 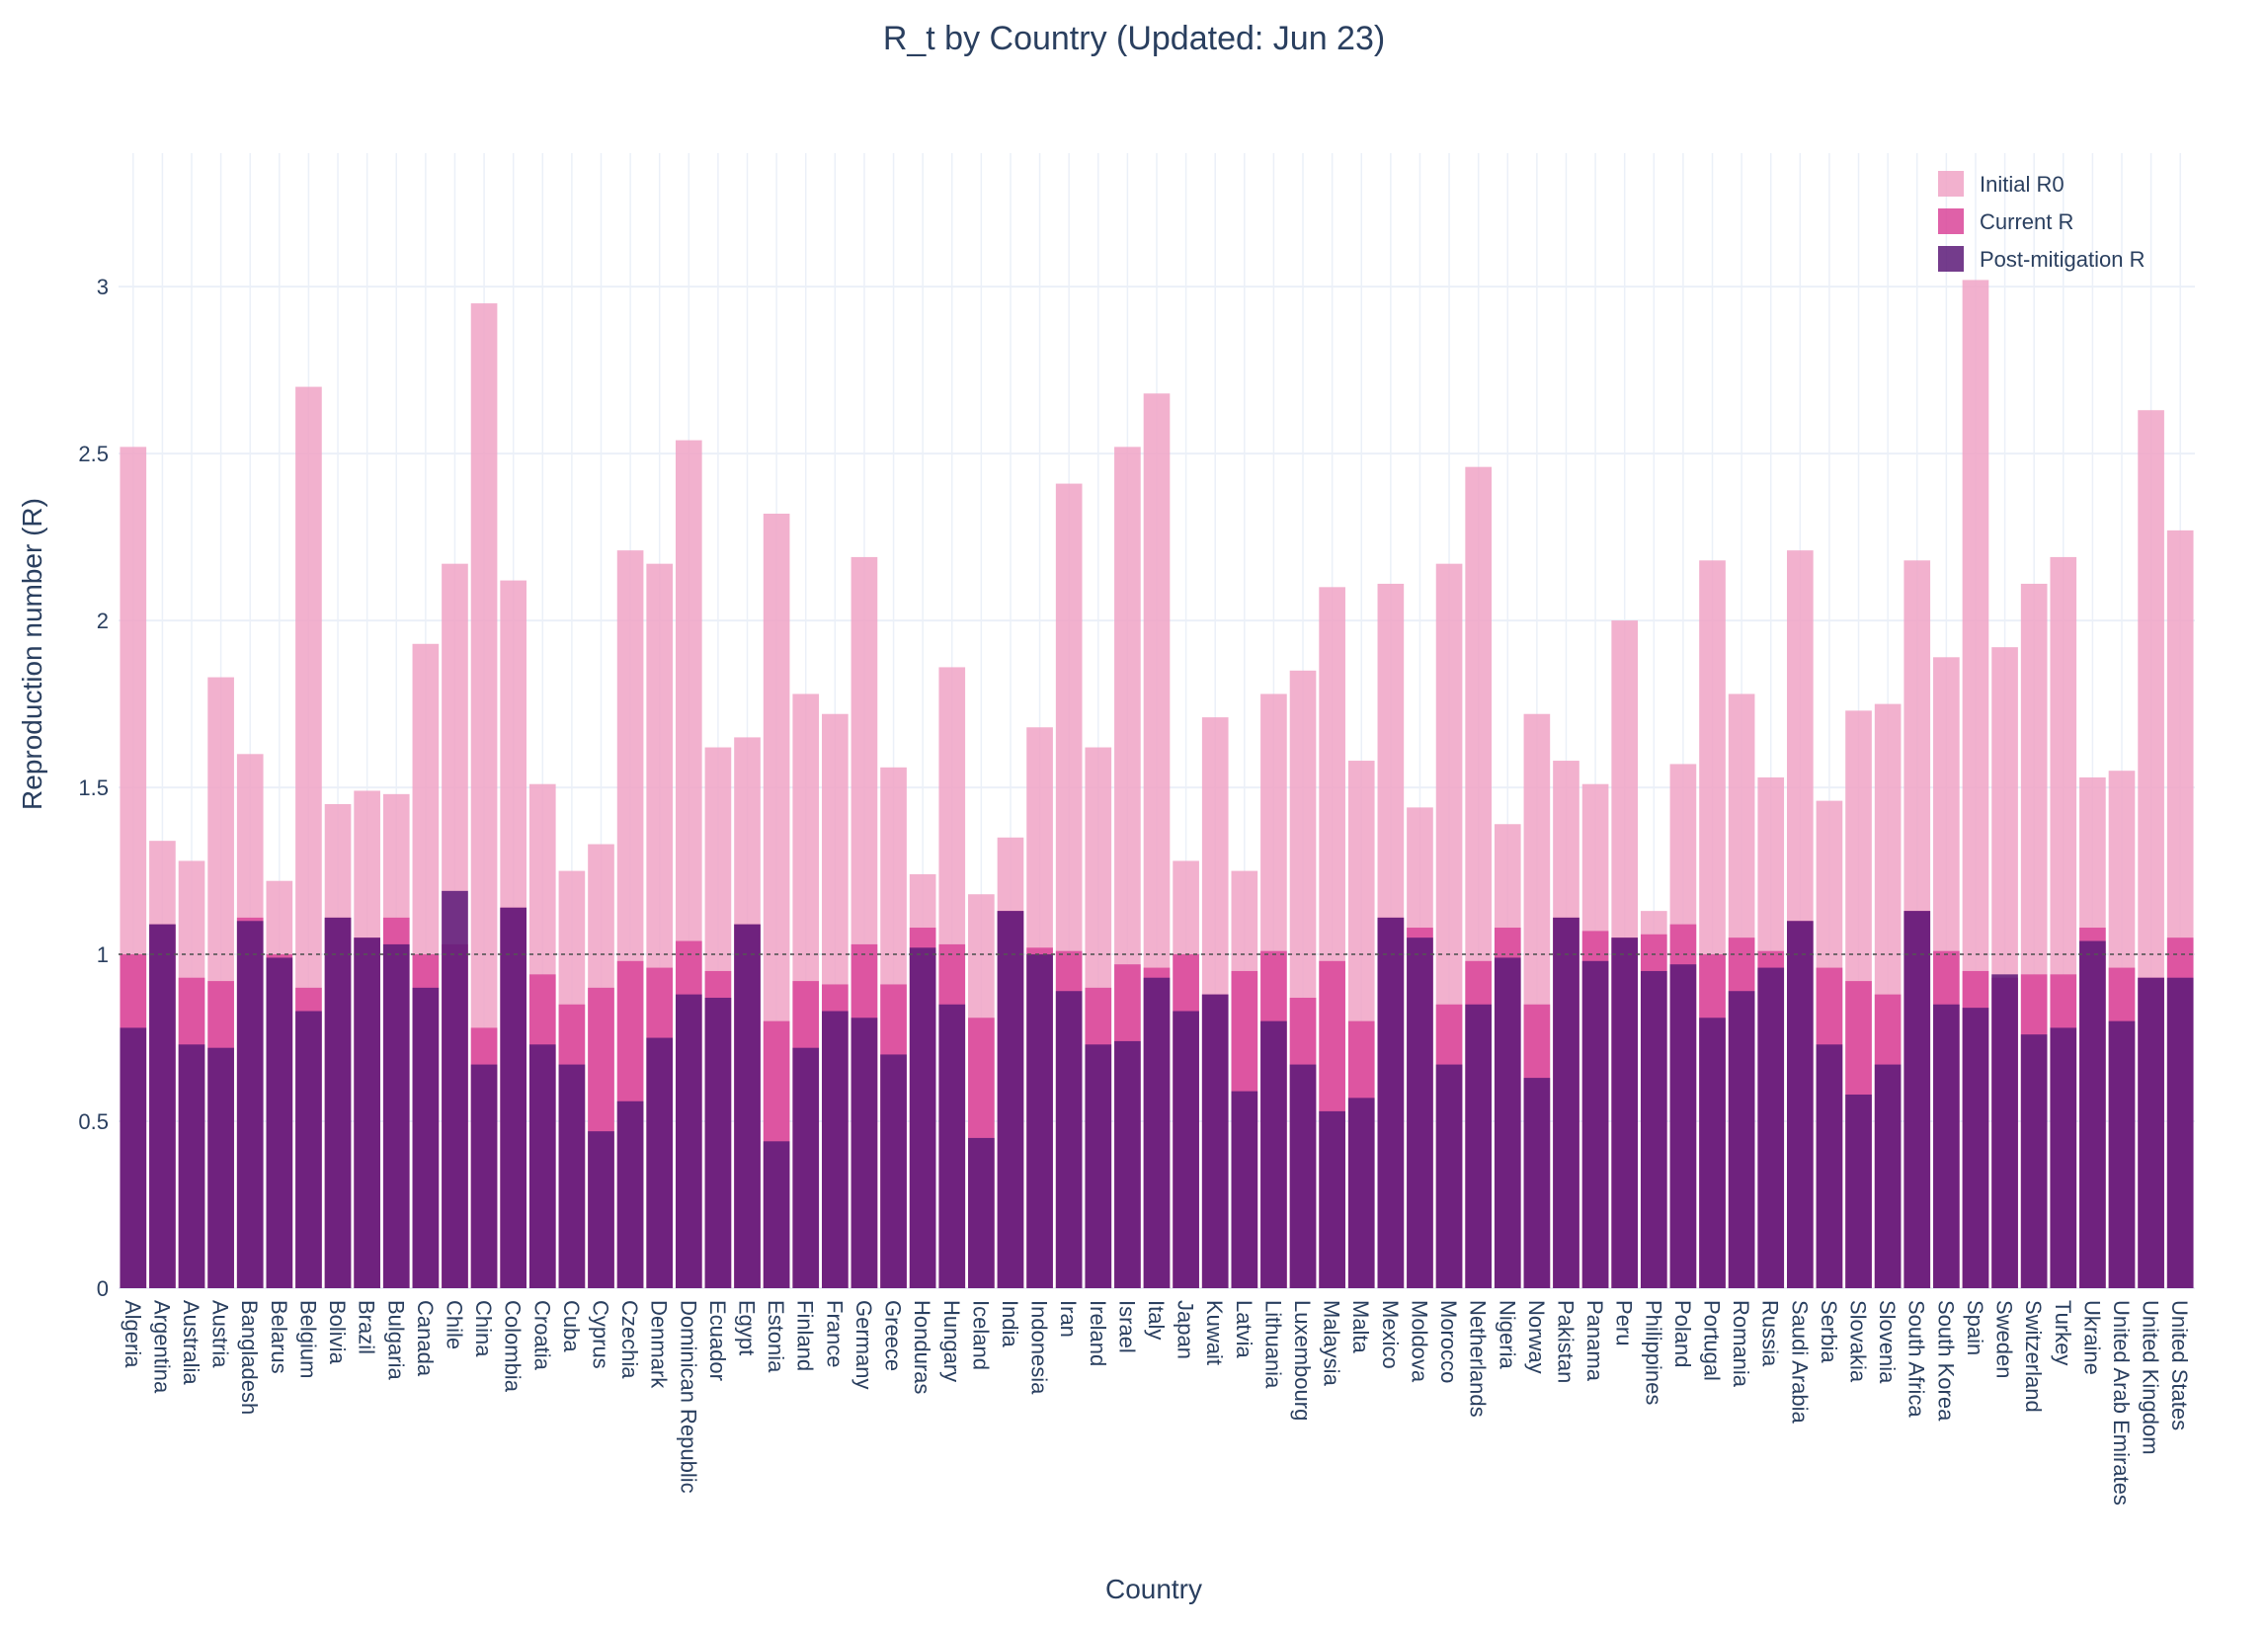 What do you see at coordinates (1625, 1112) in the screenshot?
I see `bar-post-mitigation-r-peru` at bounding box center [1625, 1112].